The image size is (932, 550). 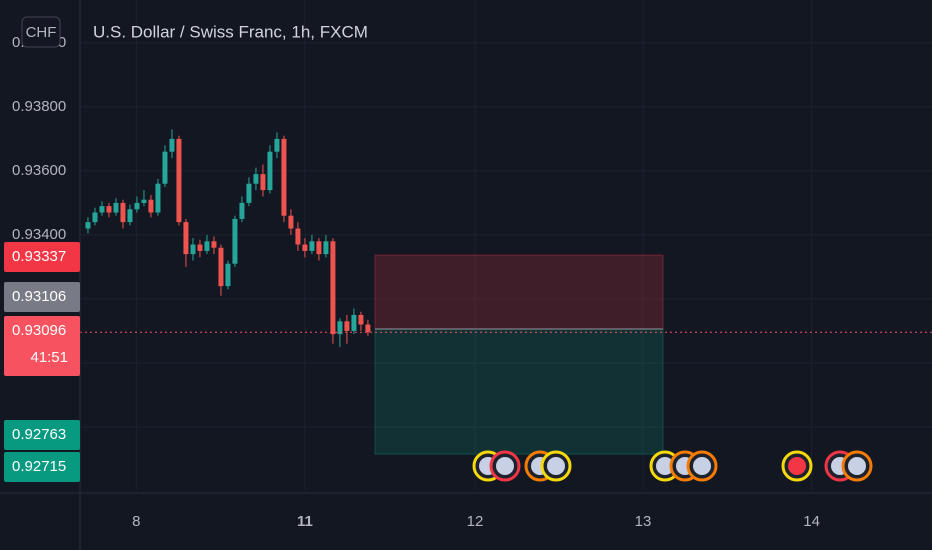 I want to click on price-label: 0.93106, so click(x=39, y=296).